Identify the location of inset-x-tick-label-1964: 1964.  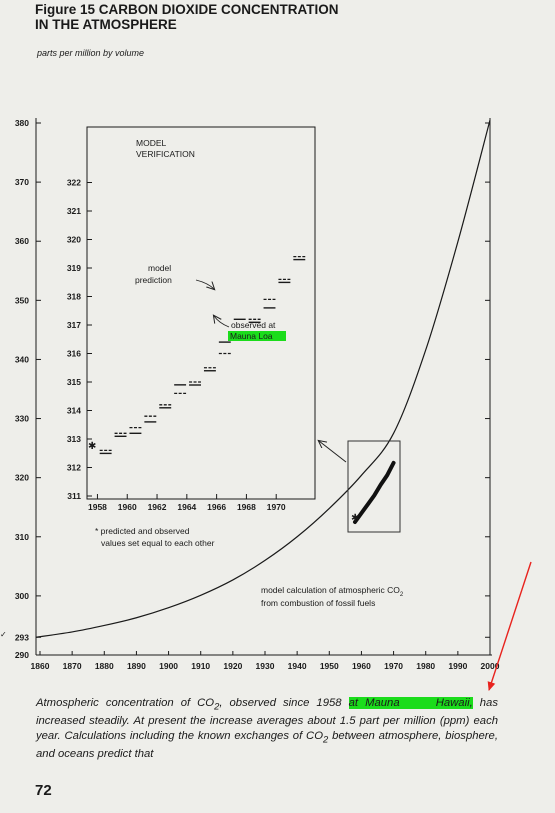
(186, 507).